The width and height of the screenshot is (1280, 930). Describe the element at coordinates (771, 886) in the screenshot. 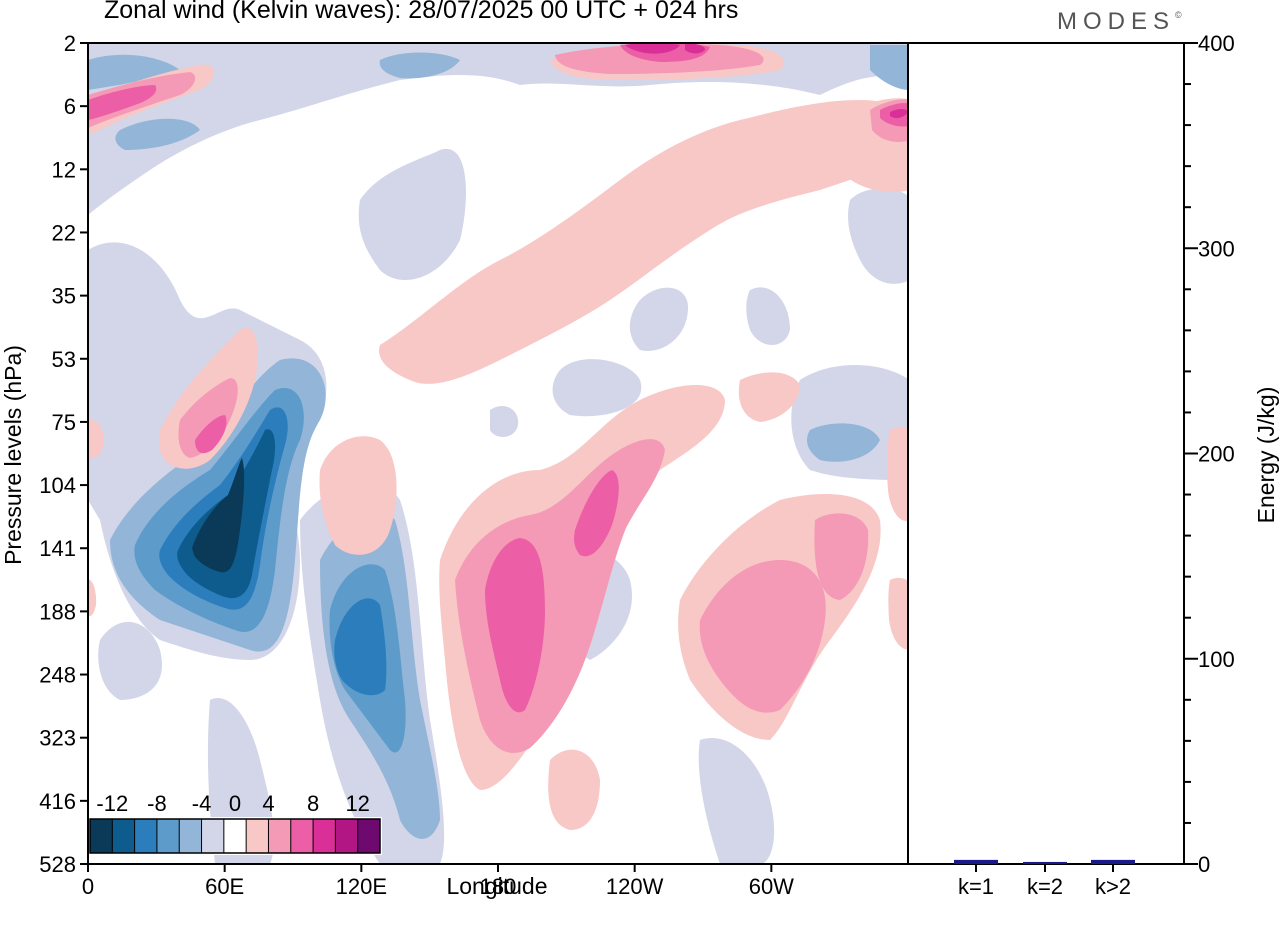

I see `x-tick-label: 60W` at that location.